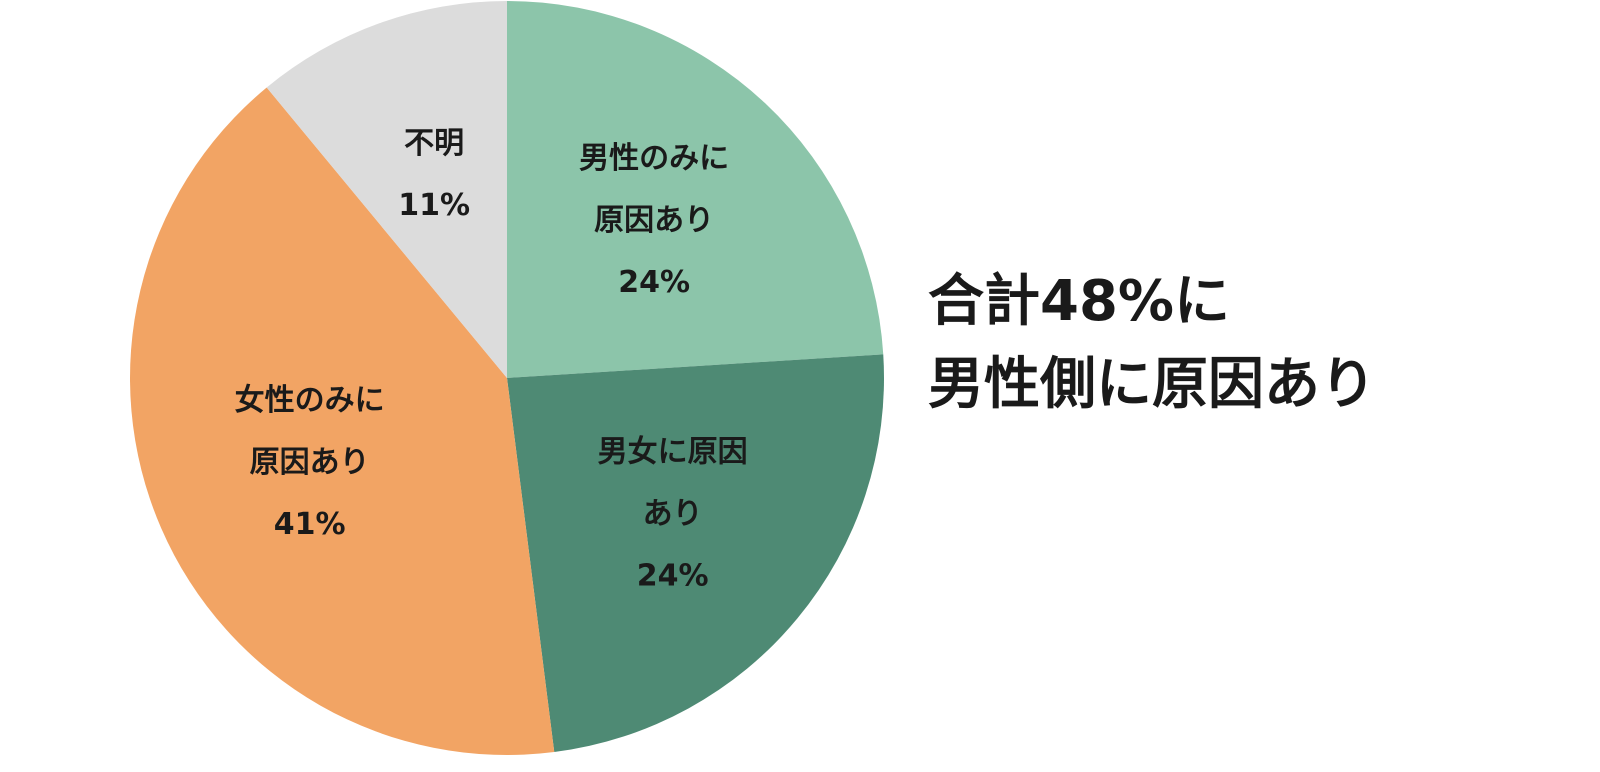 This screenshot has height=772, width=1600. Describe the element at coordinates (654, 158) in the screenshot. I see `category-label: 男性のみに` at that location.